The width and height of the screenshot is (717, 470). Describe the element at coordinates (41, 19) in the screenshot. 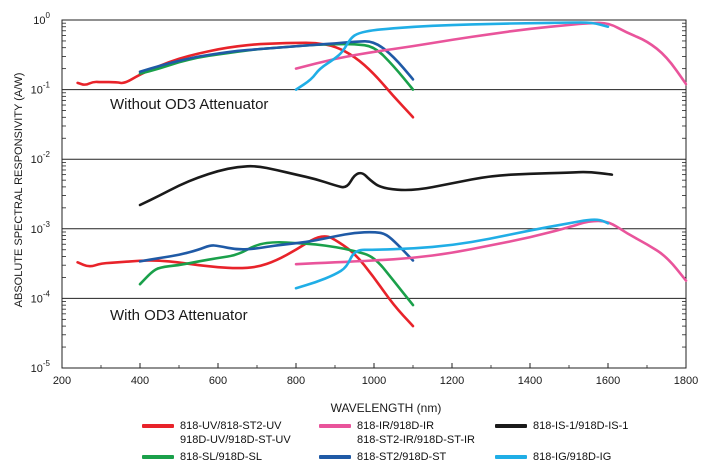

I see `y-tick-label: 10⁰` at that location.